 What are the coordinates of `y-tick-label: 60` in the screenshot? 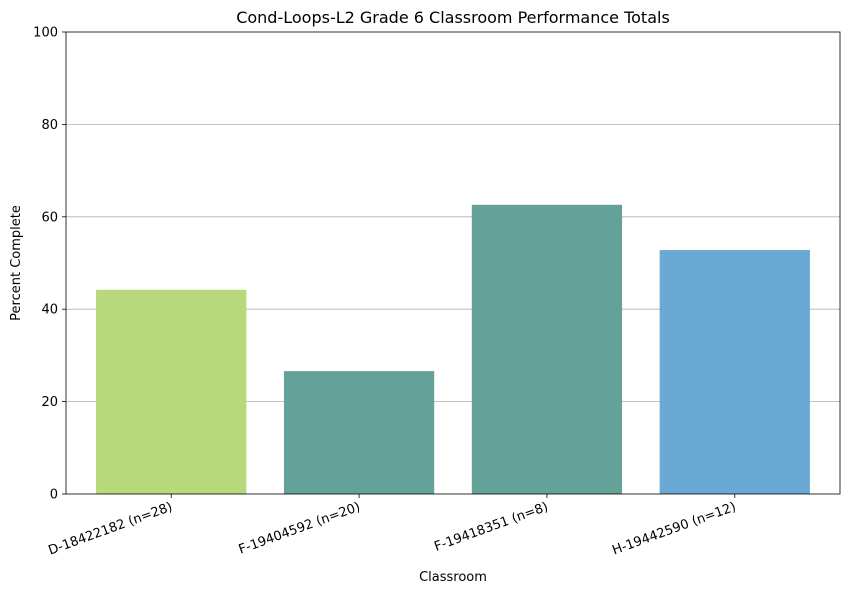 It's located at (49, 217).